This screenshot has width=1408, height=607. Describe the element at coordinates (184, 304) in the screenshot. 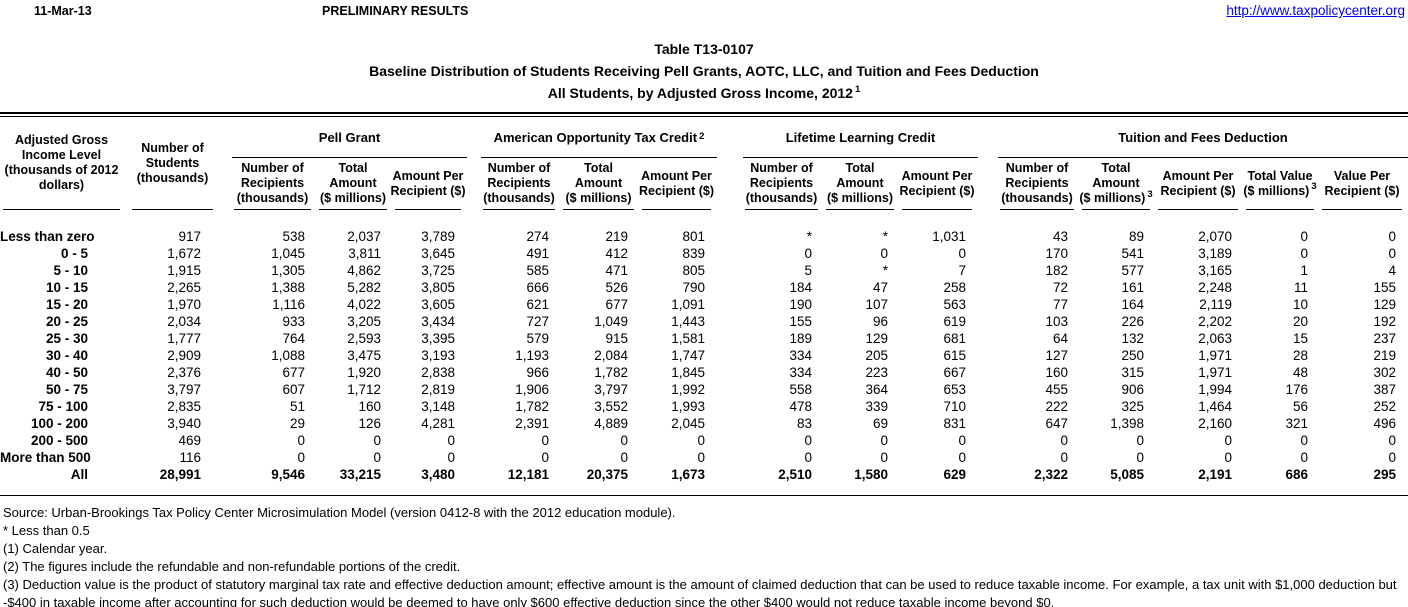

I see `cell-students: 1,970` at that location.